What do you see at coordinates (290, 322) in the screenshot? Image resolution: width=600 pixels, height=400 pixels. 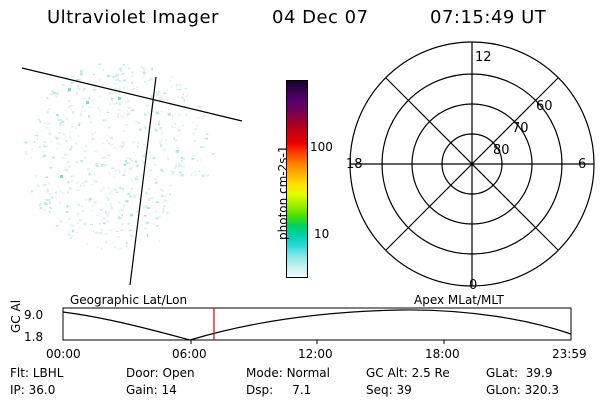 I see `altitude-plot: GC Alt 9.0 1.8` at bounding box center [290, 322].